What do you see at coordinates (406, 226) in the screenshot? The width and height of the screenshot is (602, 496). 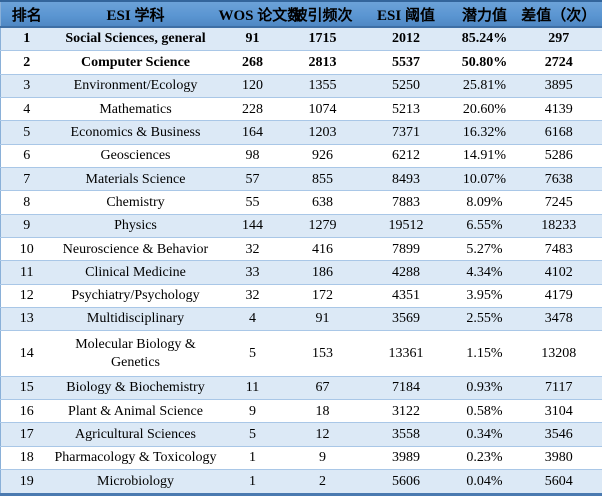 I see `cell-value: 19512` at bounding box center [406, 226].